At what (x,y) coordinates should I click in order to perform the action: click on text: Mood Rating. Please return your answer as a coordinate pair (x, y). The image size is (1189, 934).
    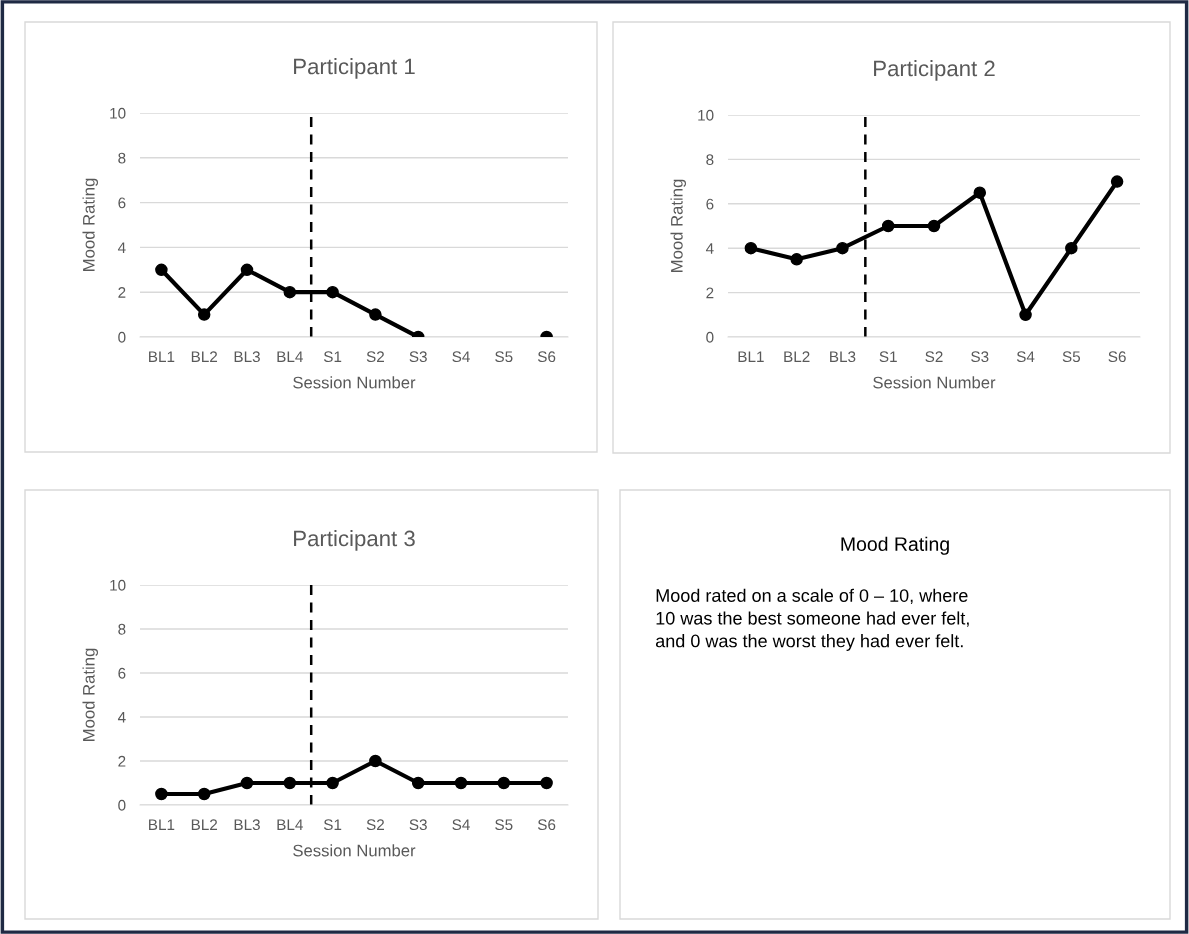
    Looking at the image, I should click on (895, 545).